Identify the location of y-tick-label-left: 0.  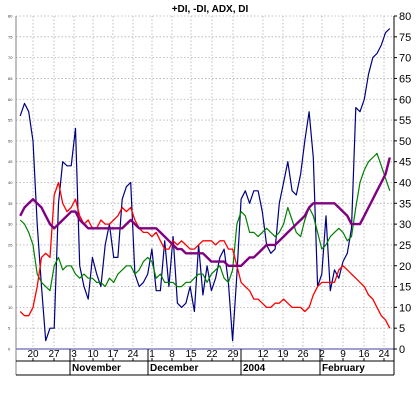
(9, 349).